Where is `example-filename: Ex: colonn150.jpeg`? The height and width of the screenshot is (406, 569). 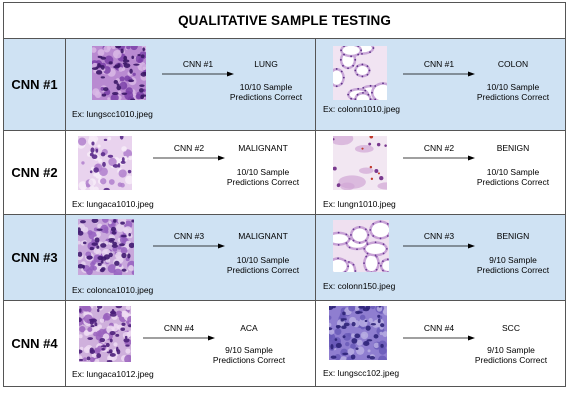 example-filename: Ex: colonn150.jpeg is located at coordinates (359, 286).